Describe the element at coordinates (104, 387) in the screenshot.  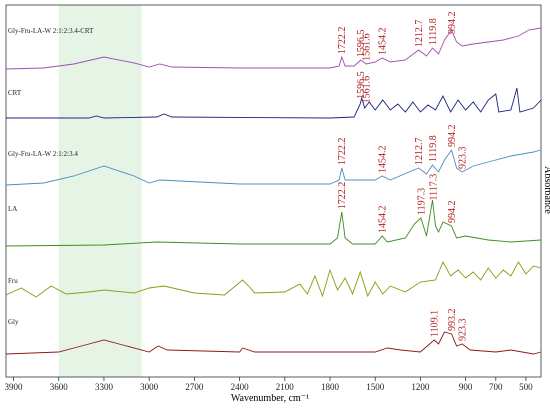
I see `x-tick-label: 3300` at that location.